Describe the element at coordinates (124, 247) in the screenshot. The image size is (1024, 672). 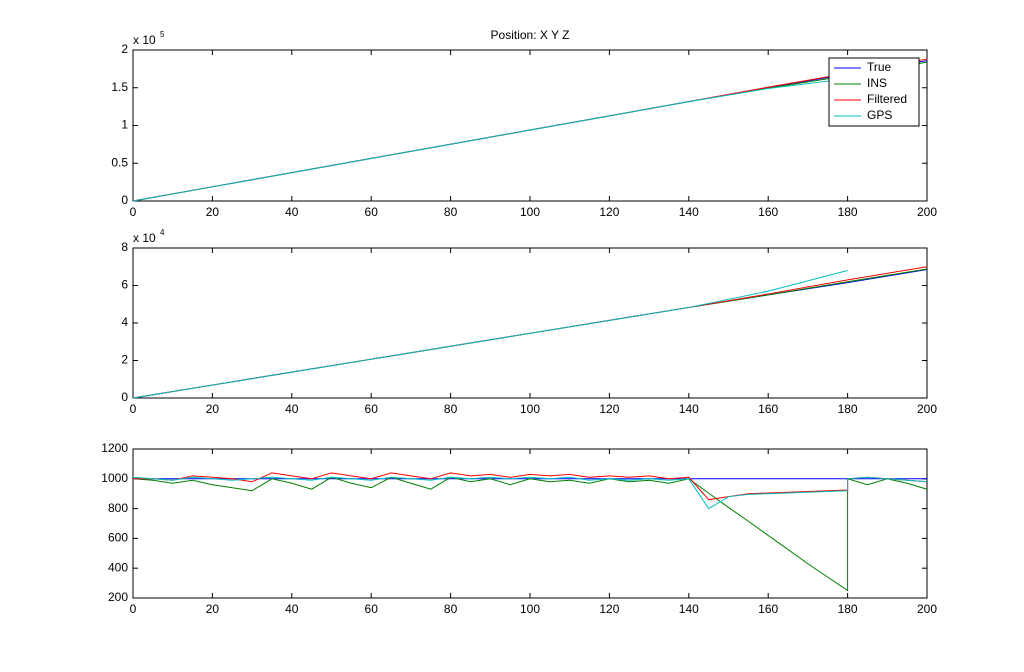
I see `y-tick-label: 8` at that location.